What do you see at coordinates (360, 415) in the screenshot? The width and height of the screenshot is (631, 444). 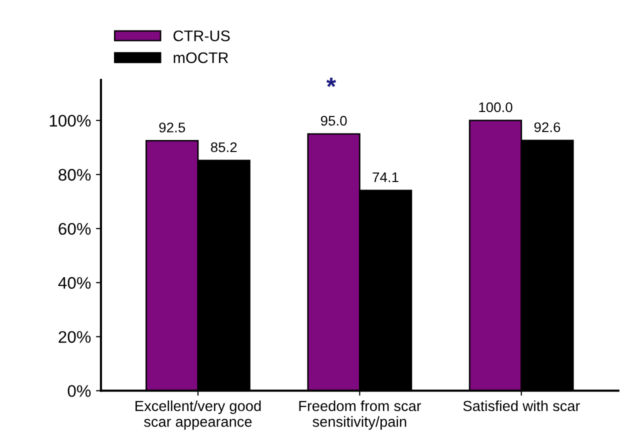 I see `x-tick-label: Freedom from scar sensitivity/pain` at bounding box center [360, 415].